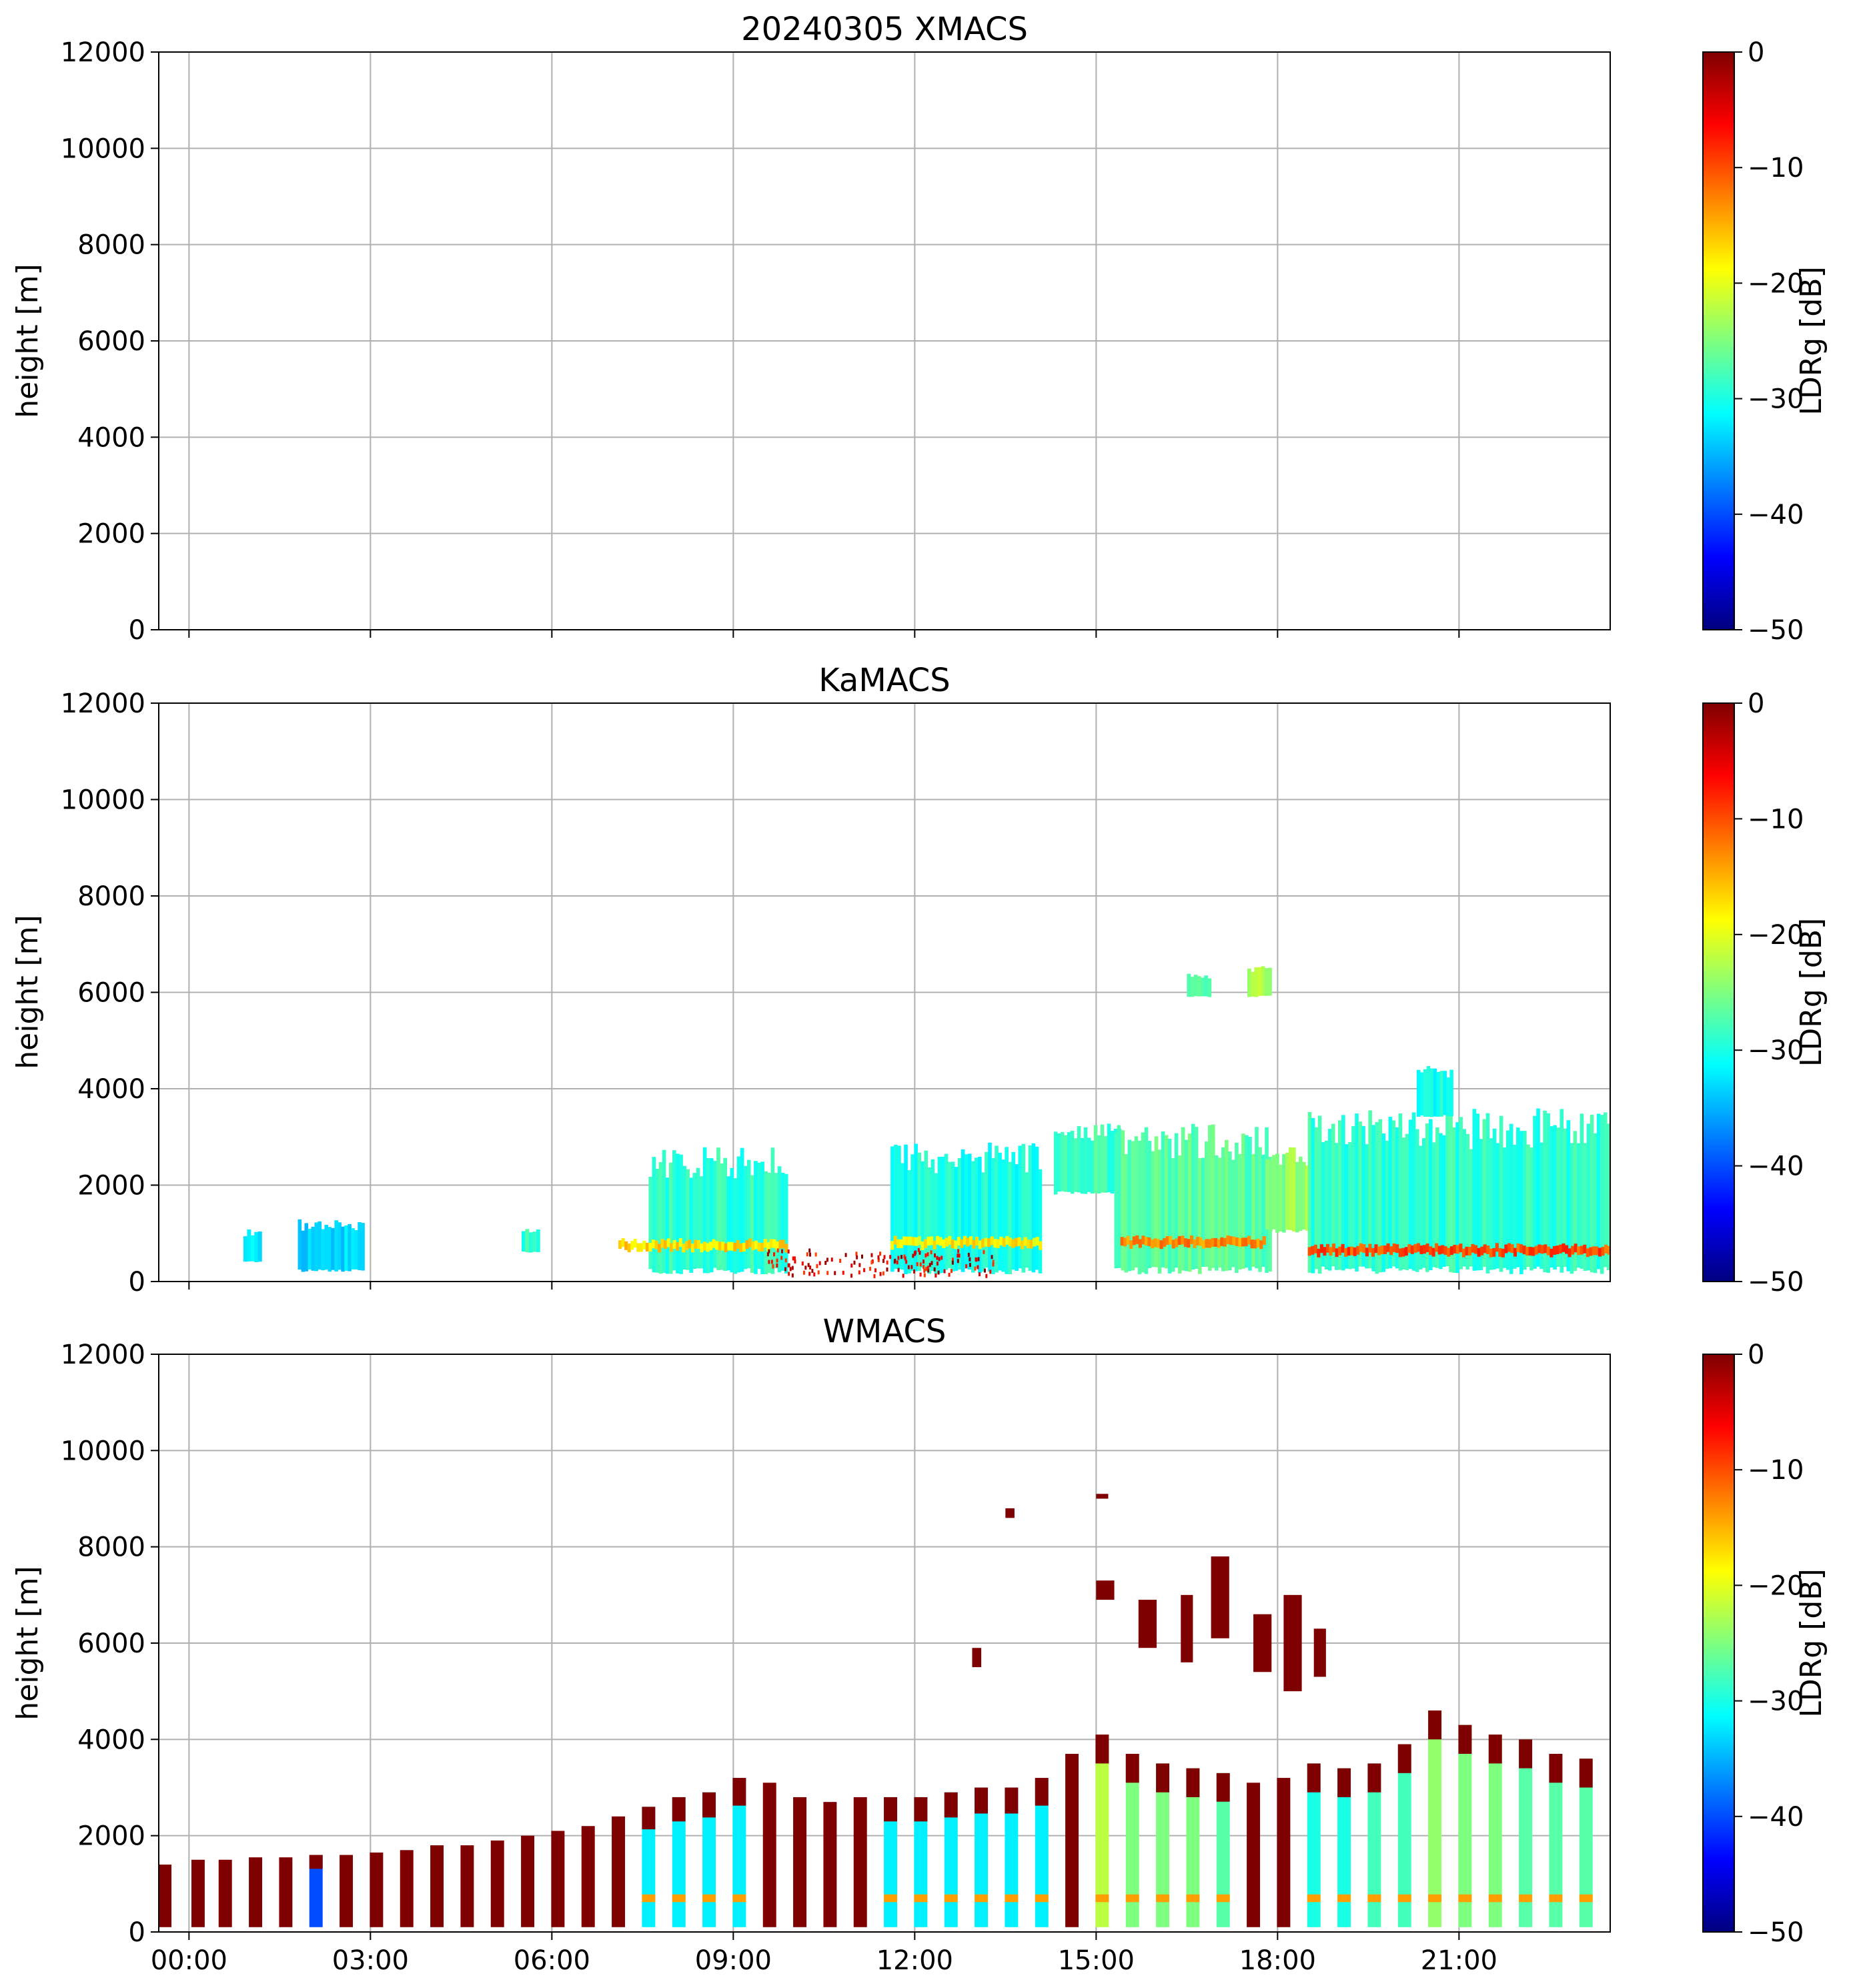 This screenshot has height=1988, width=1859. What do you see at coordinates (926, 1122) in the screenshot?
I see `kamacs-data` at bounding box center [926, 1122].